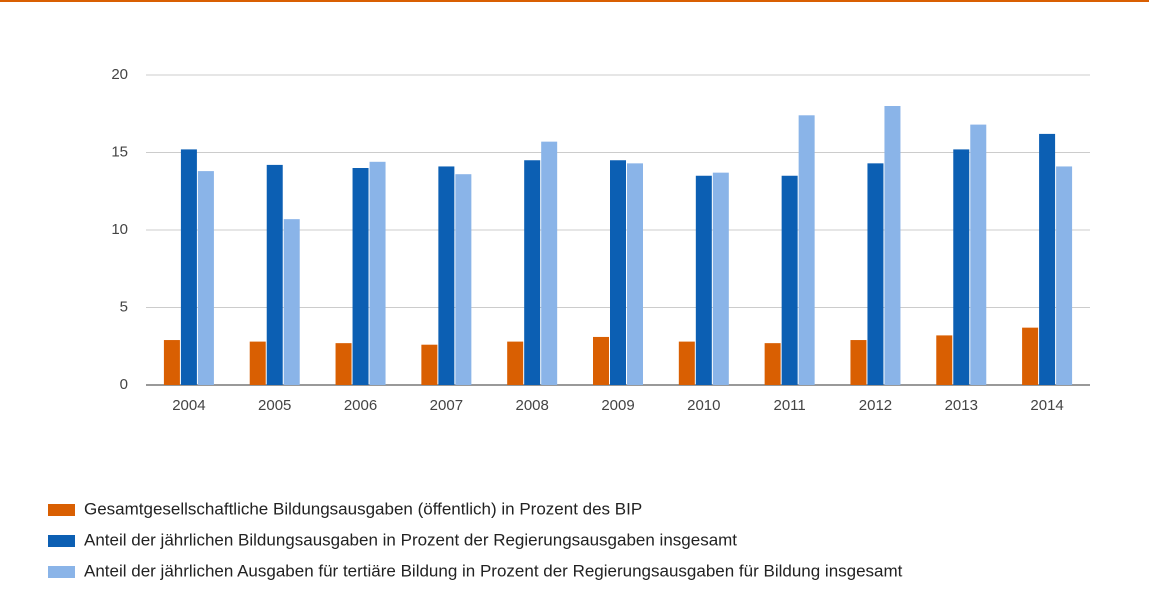  I want to click on x-tick-label: 2005, so click(274, 405).